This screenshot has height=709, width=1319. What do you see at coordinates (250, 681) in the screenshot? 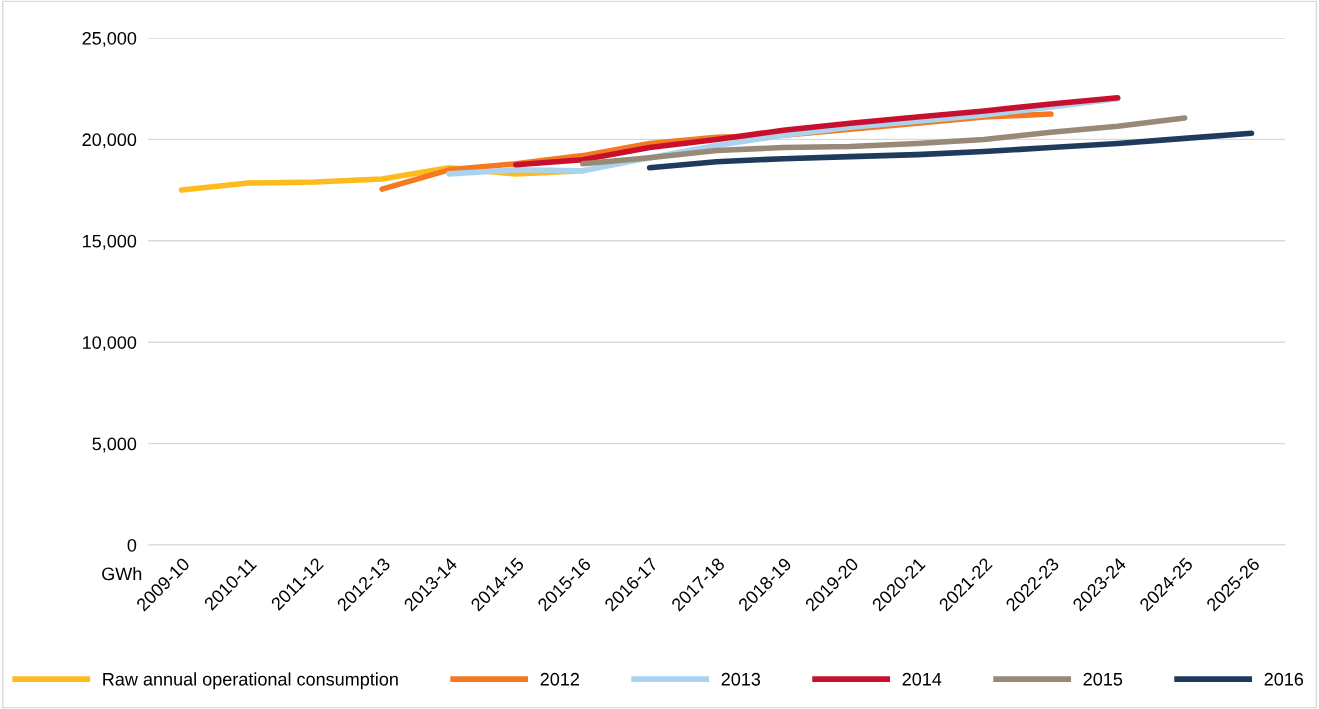
I see `legend-label: Raw annual operational consumption` at bounding box center [250, 681].